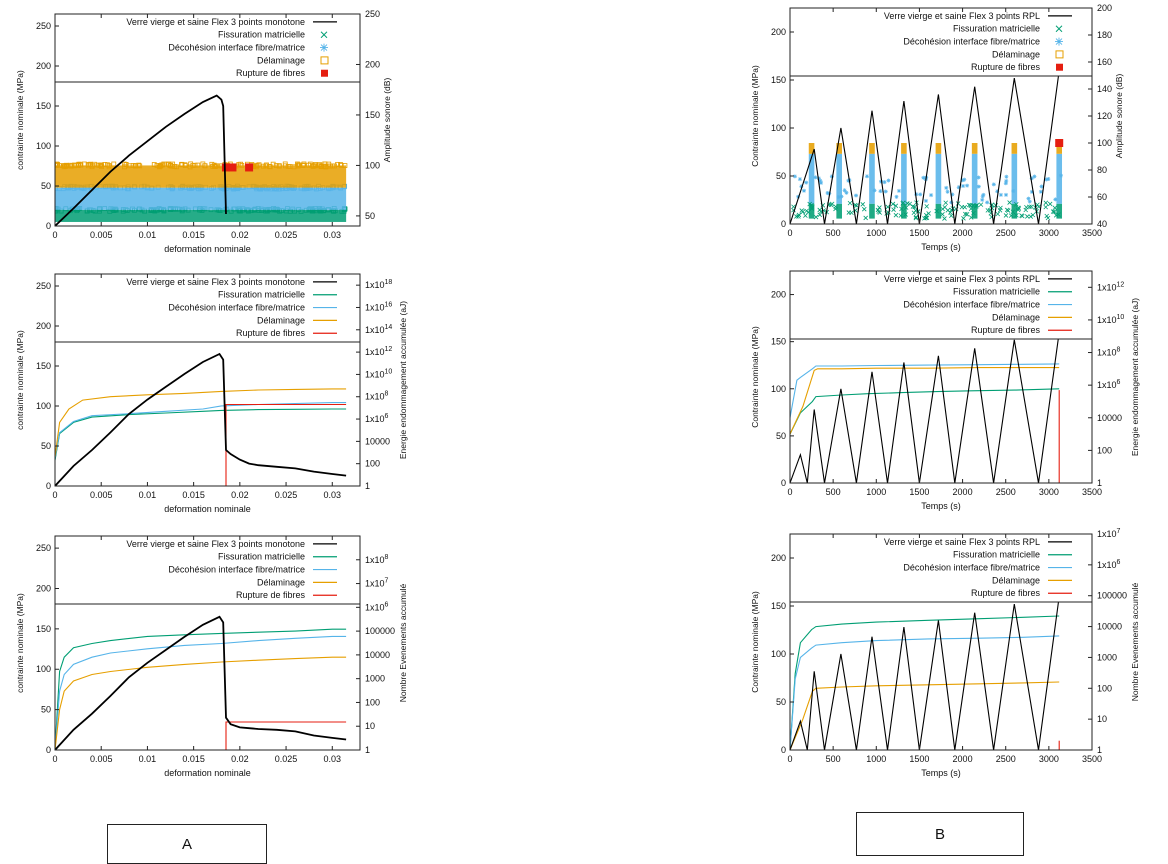 The image size is (1168, 864). Describe the element at coordinates (963, 759) in the screenshot. I see `x-tick-label: 2000` at that location.